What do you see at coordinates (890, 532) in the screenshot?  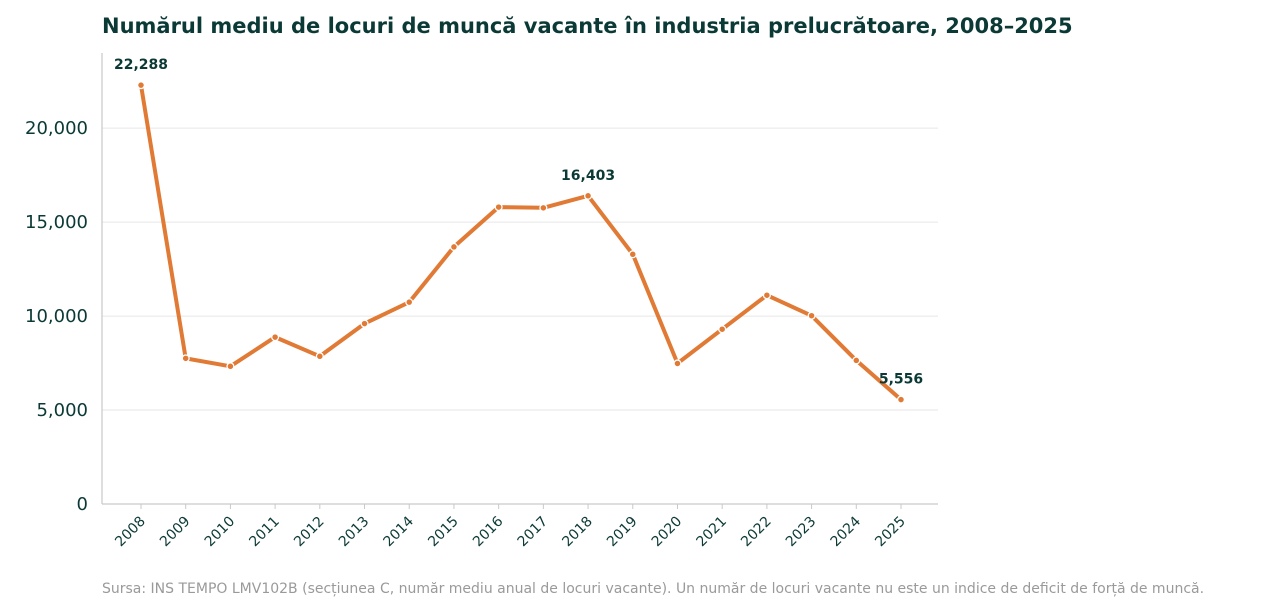 I see `x-tick-label: 2025` at bounding box center [890, 532].